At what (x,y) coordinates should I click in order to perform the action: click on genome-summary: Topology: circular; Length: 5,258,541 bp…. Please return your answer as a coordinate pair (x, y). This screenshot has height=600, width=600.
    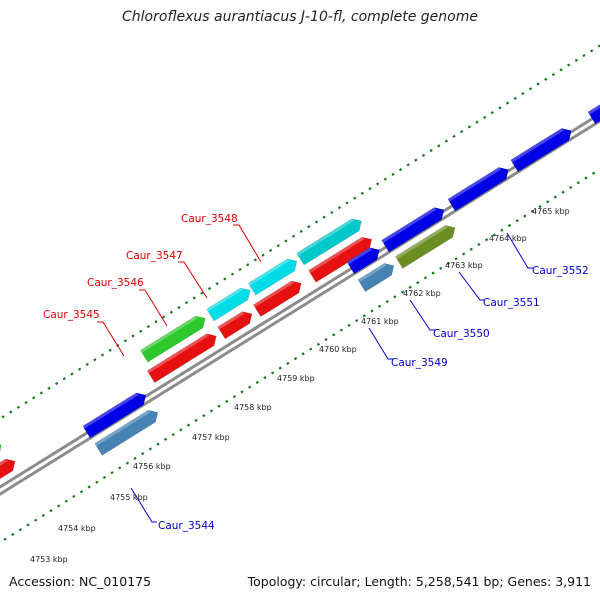
    Looking at the image, I should click on (419, 581).